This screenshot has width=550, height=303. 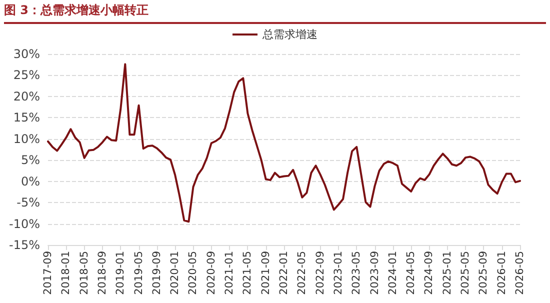 What do you see at coordinates (30, 160) in the screenshot?
I see `y-tick-label: 5%` at bounding box center [30, 160].